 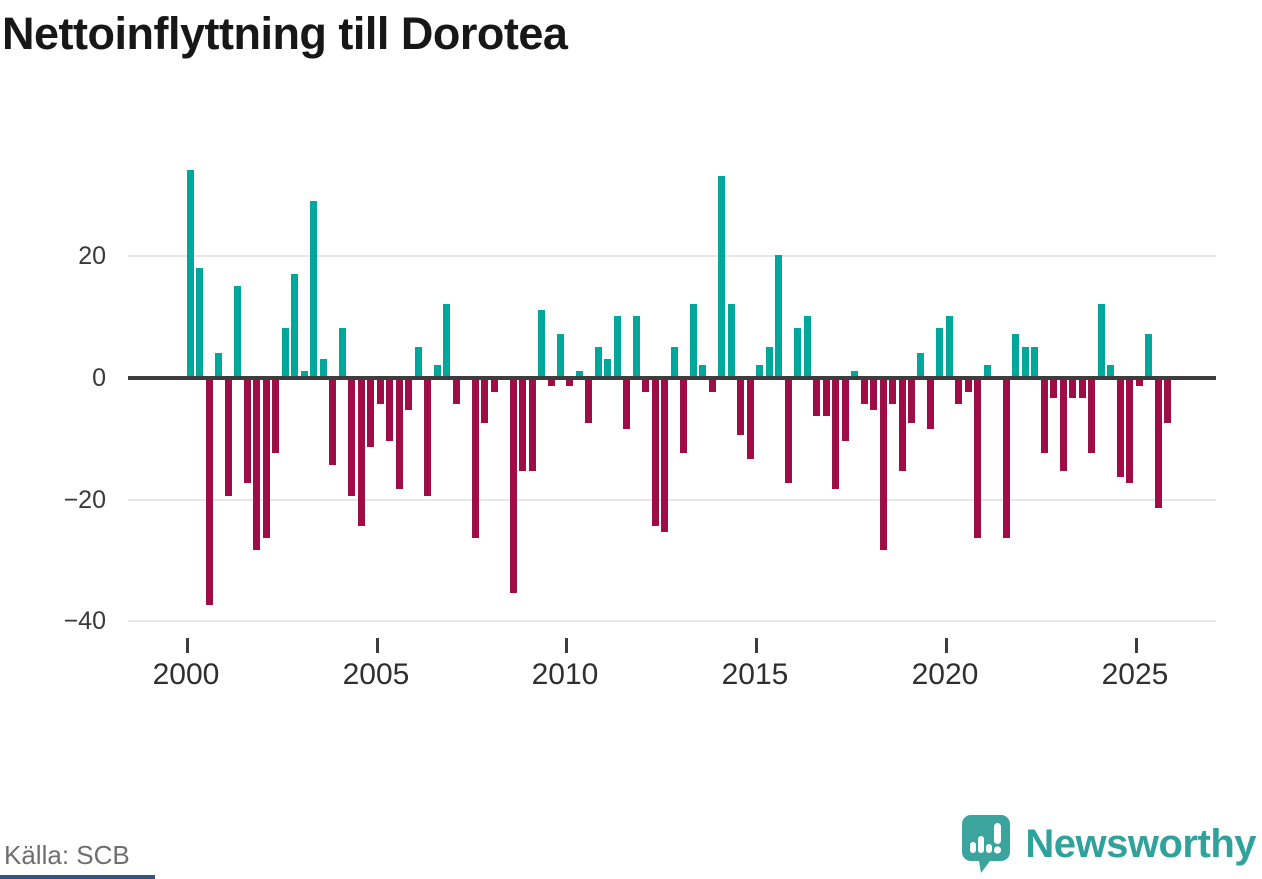 What do you see at coordinates (304, 374) in the screenshot?
I see `bar-2003-q1` at bounding box center [304, 374].